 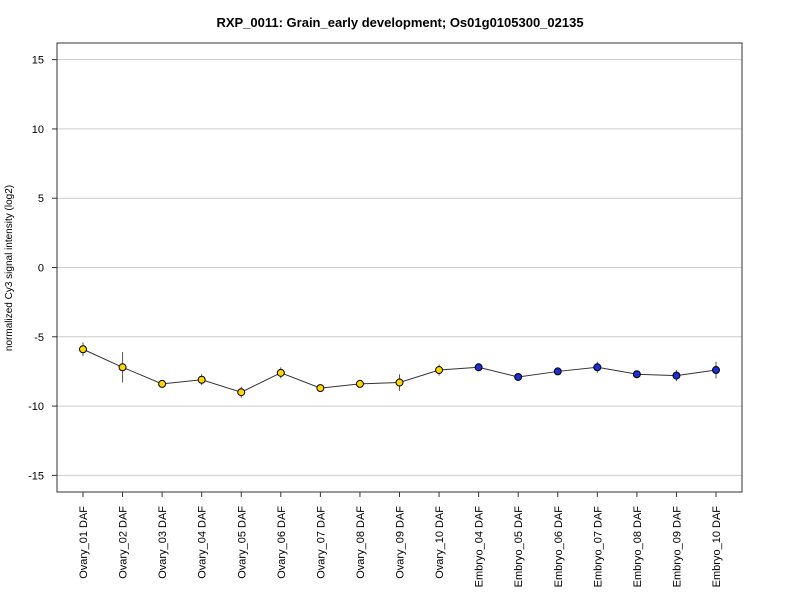 I want to click on y-tick-label: 10, so click(x=38, y=130).